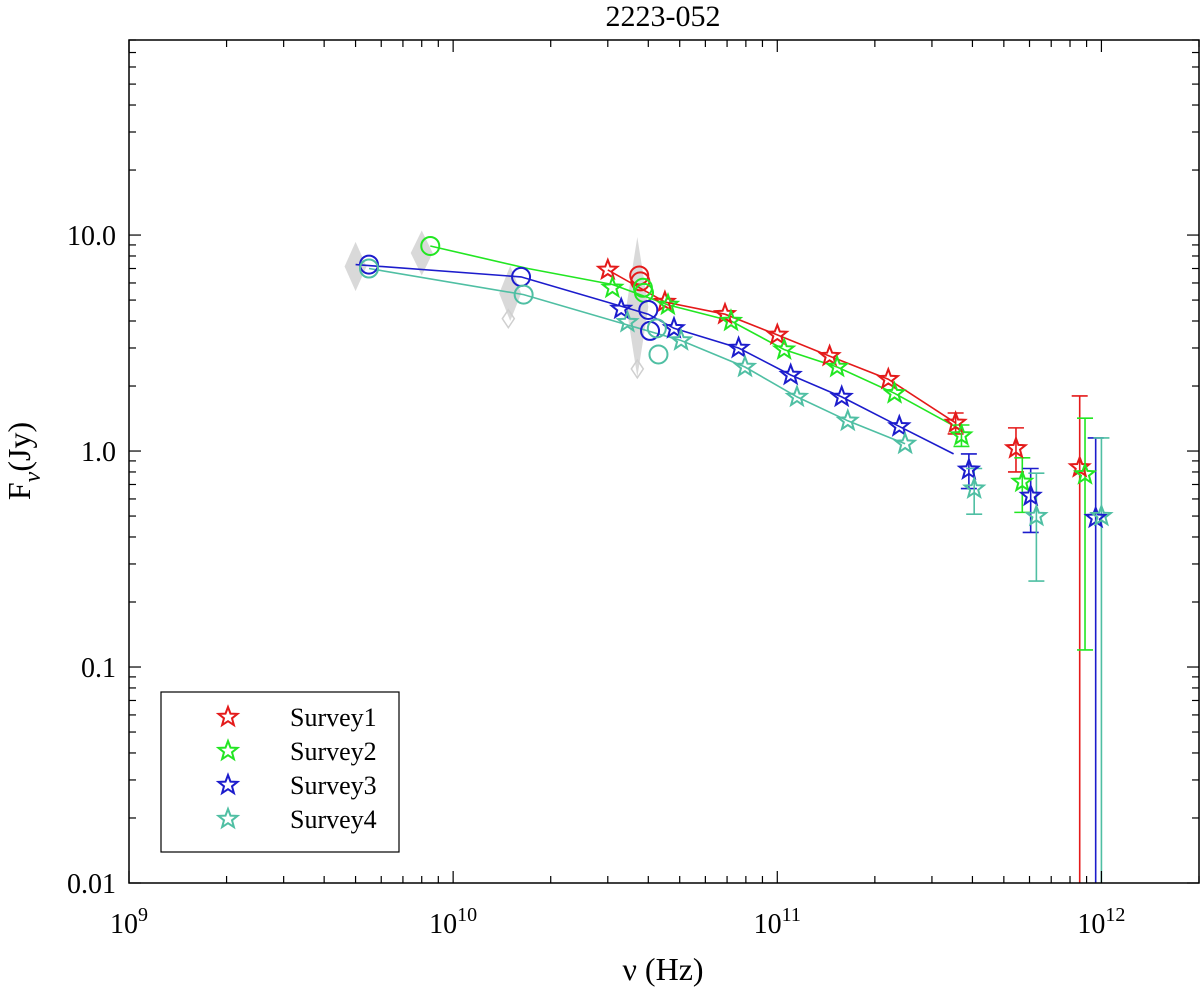 This screenshot has width=1200, height=990. Describe the element at coordinates (333, 819) in the screenshot. I see `legend-label: Survey4` at that location.